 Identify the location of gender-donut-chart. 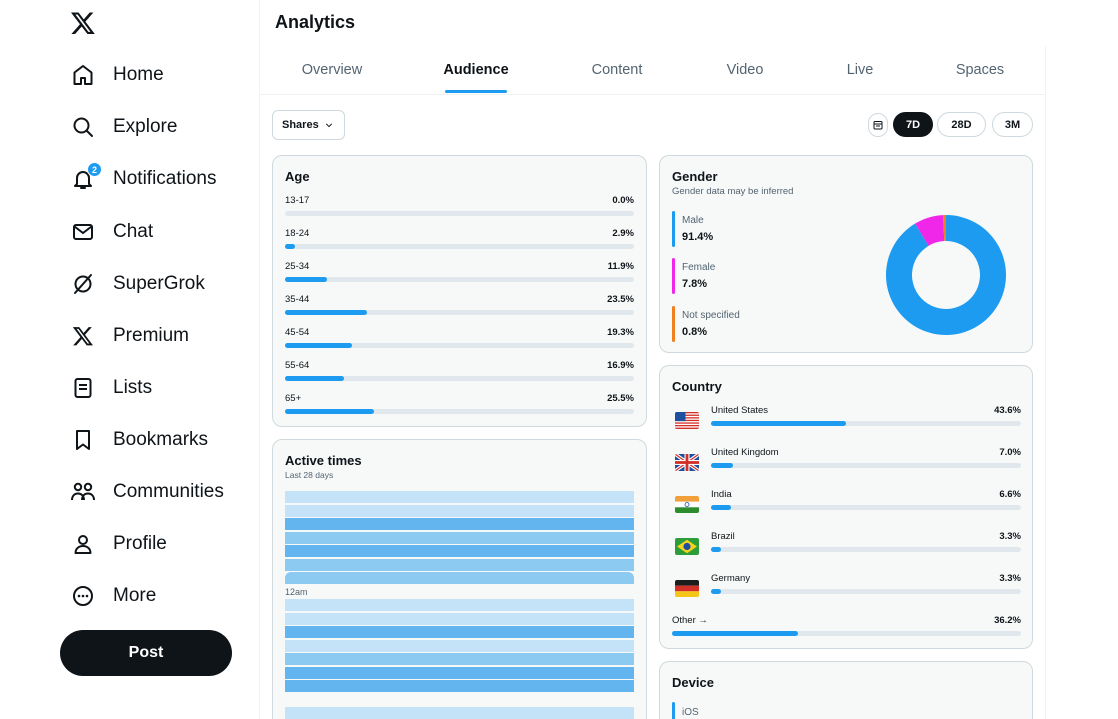
(946, 275).